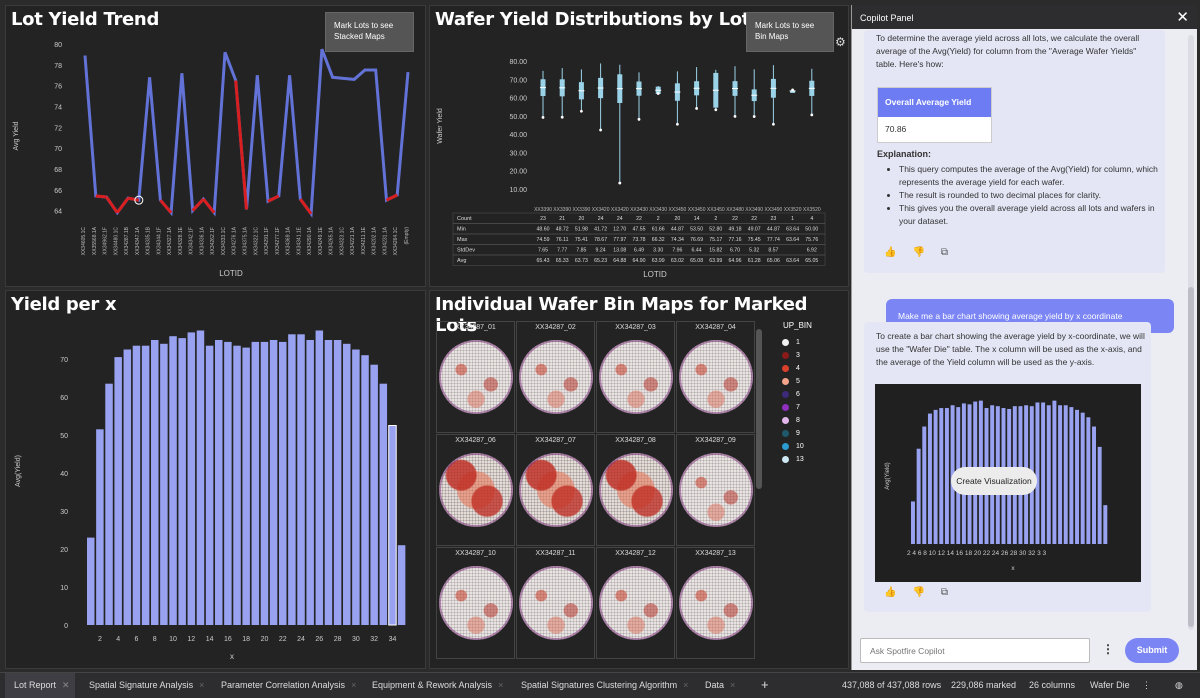 This screenshot has height=698, width=1200. I want to click on wafer-map: XX34287_13, so click(715, 603).